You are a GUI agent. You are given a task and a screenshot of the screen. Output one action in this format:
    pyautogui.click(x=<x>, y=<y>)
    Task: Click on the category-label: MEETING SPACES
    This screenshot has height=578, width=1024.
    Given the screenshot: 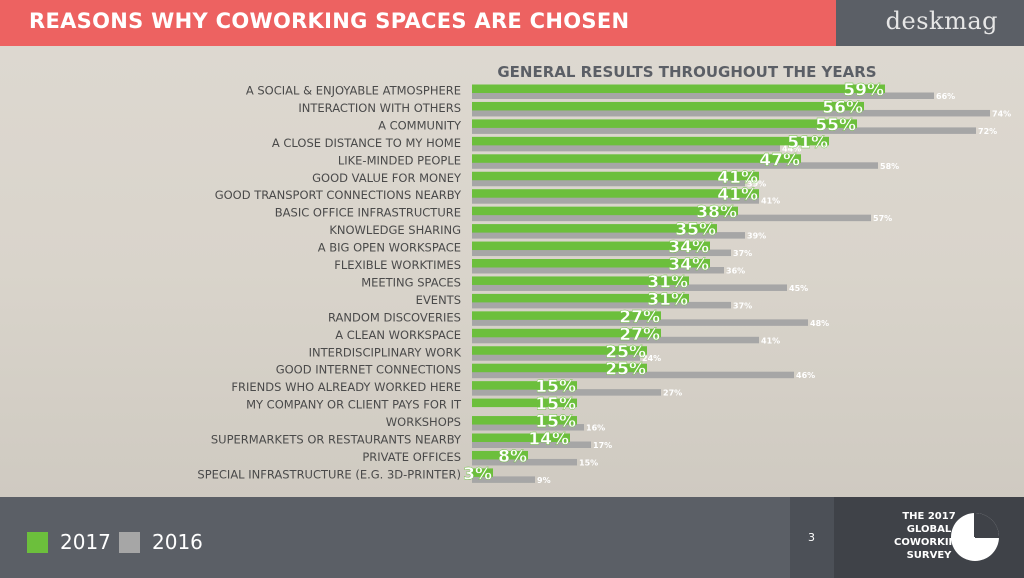 What is the action you would take?
    pyautogui.click(x=411, y=282)
    